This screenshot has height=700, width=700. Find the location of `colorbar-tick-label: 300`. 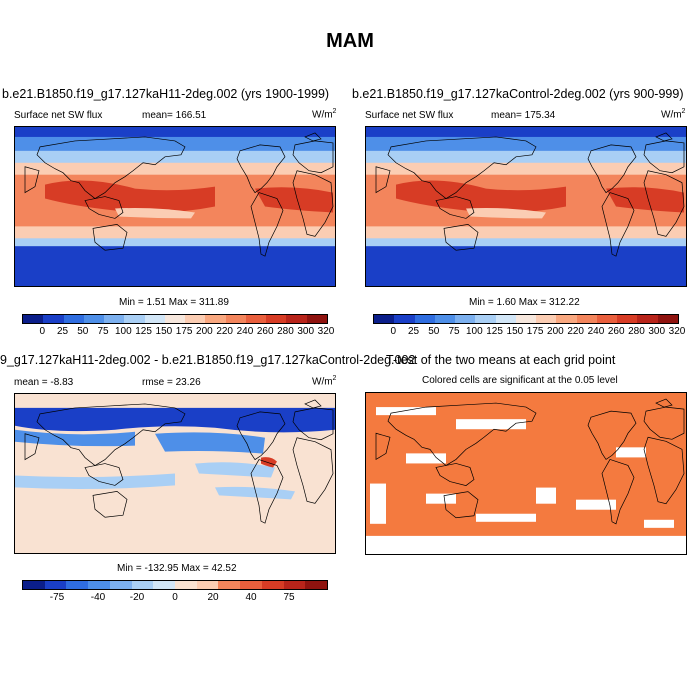

colorbar-tick-label: 300 is located at coordinates (657, 331).